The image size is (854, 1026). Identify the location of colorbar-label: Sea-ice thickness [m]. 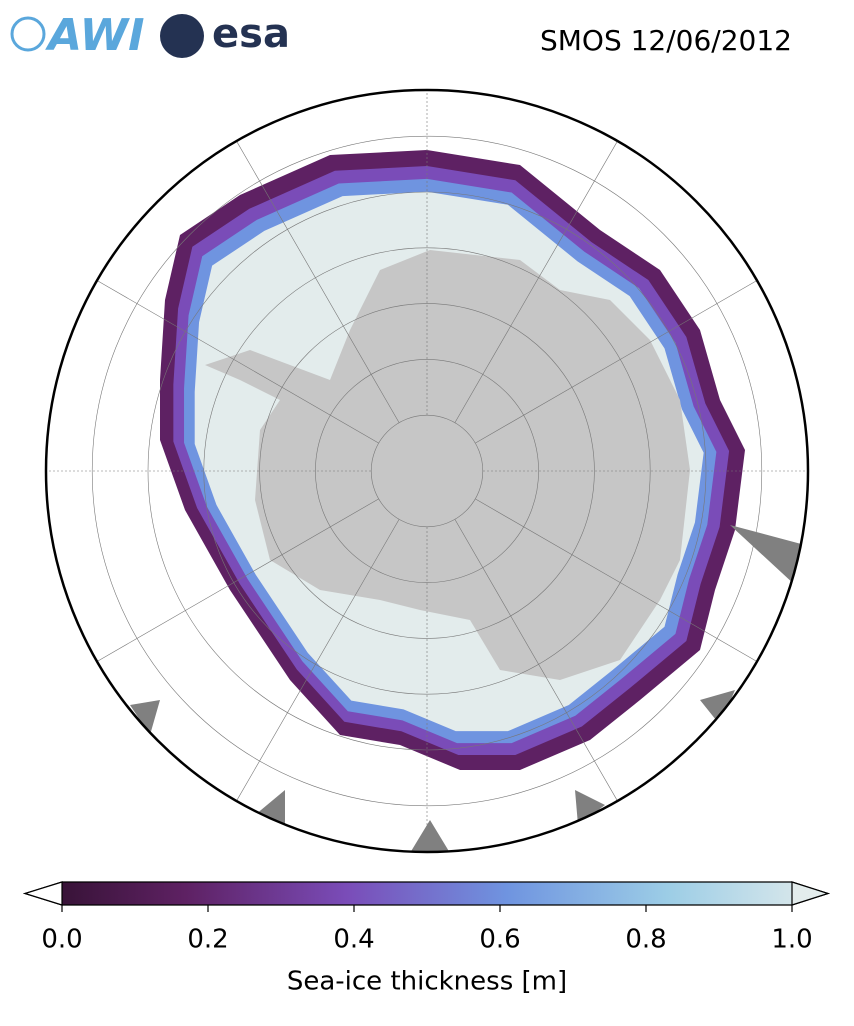
(427, 982).